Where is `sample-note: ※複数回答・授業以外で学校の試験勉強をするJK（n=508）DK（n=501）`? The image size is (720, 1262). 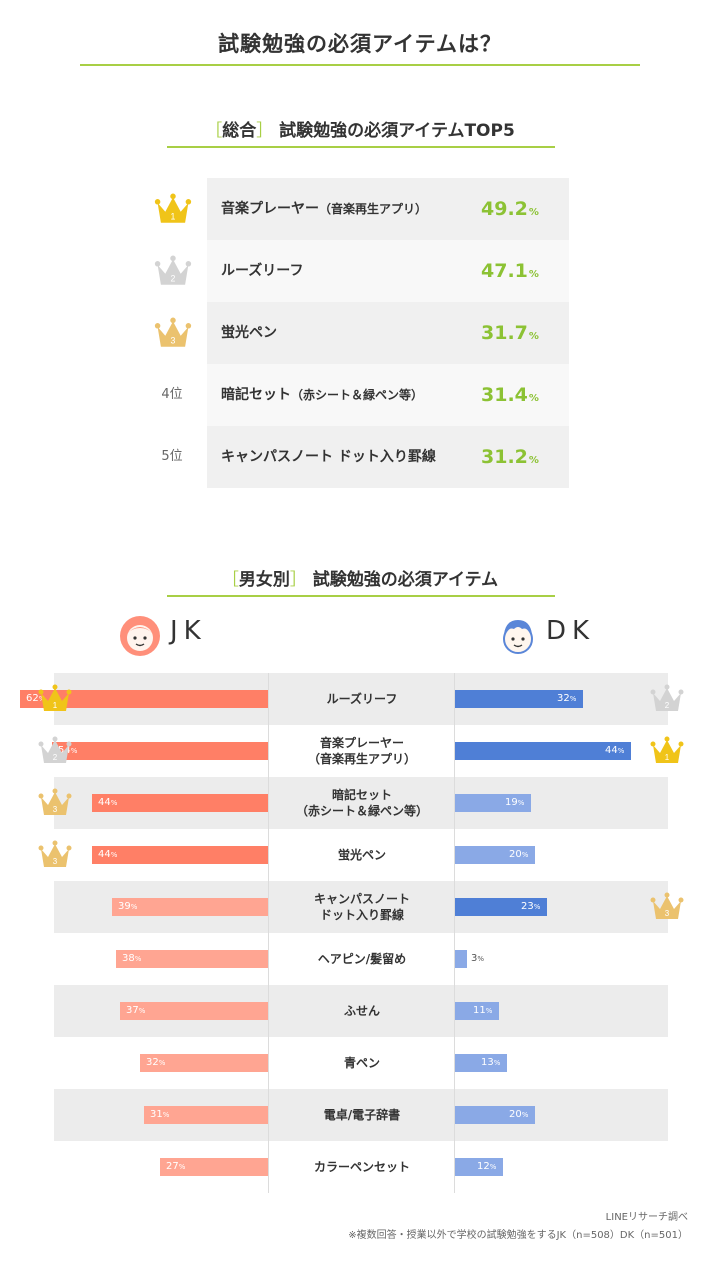
sample-note: ※複数回答・授業以外で学校の試験勉強をするJK（n=508）DK（n=501） is located at coordinates (518, 1235).